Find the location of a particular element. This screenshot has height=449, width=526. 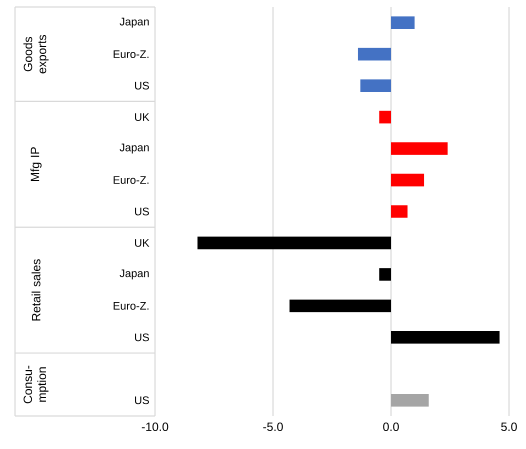

x-tick-label: 0.0 is located at coordinates (391, 427).